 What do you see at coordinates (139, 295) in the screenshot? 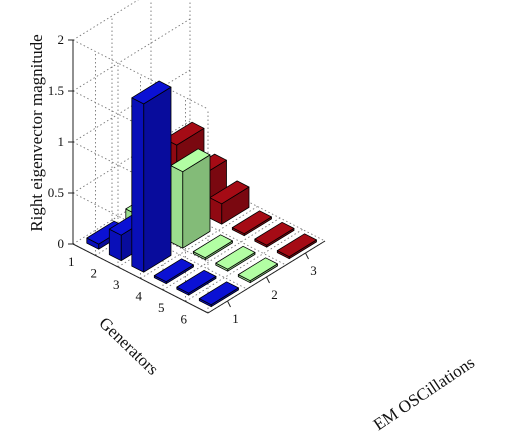
I see `generator-tick-label: 4` at bounding box center [139, 295].